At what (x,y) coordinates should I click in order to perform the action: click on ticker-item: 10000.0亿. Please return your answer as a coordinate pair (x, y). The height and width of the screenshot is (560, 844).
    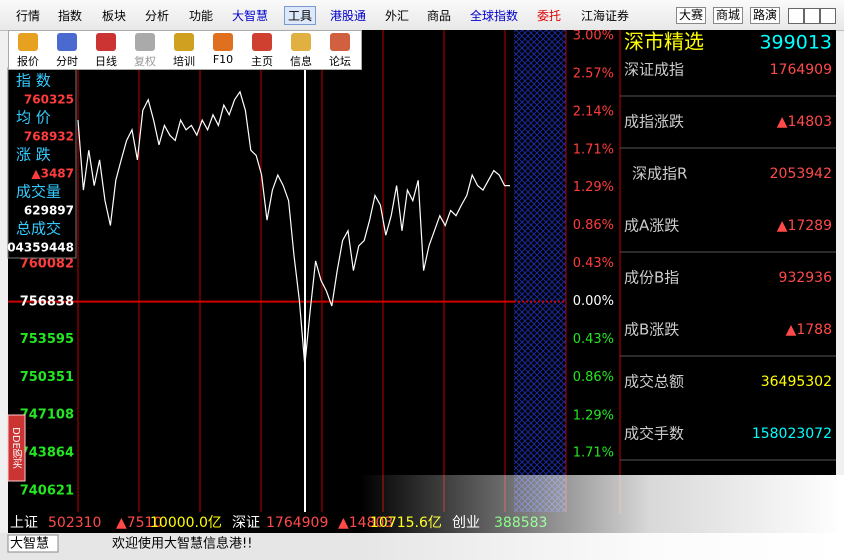
    Looking at the image, I should click on (186, 523).